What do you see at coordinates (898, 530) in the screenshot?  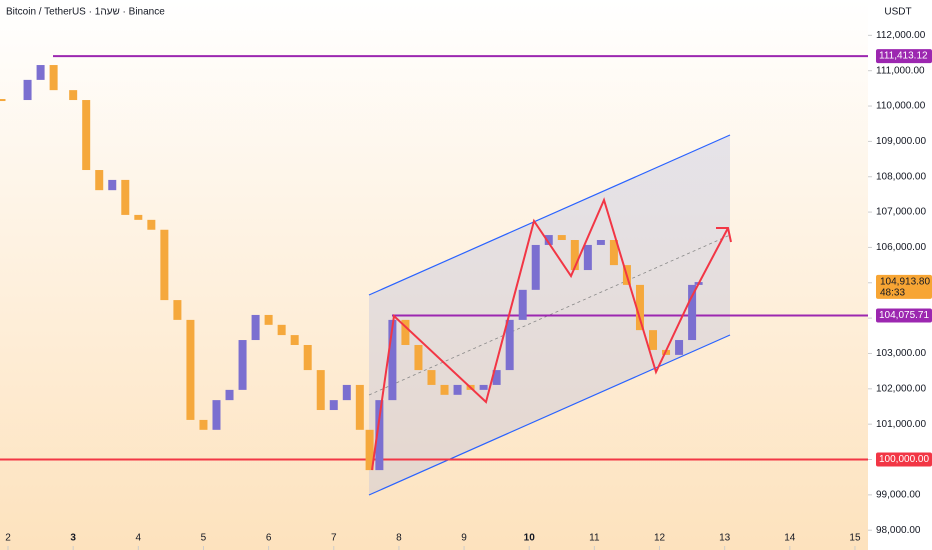 I see `y-tick-label: 98,000.00` at bounding box center [898, 530].